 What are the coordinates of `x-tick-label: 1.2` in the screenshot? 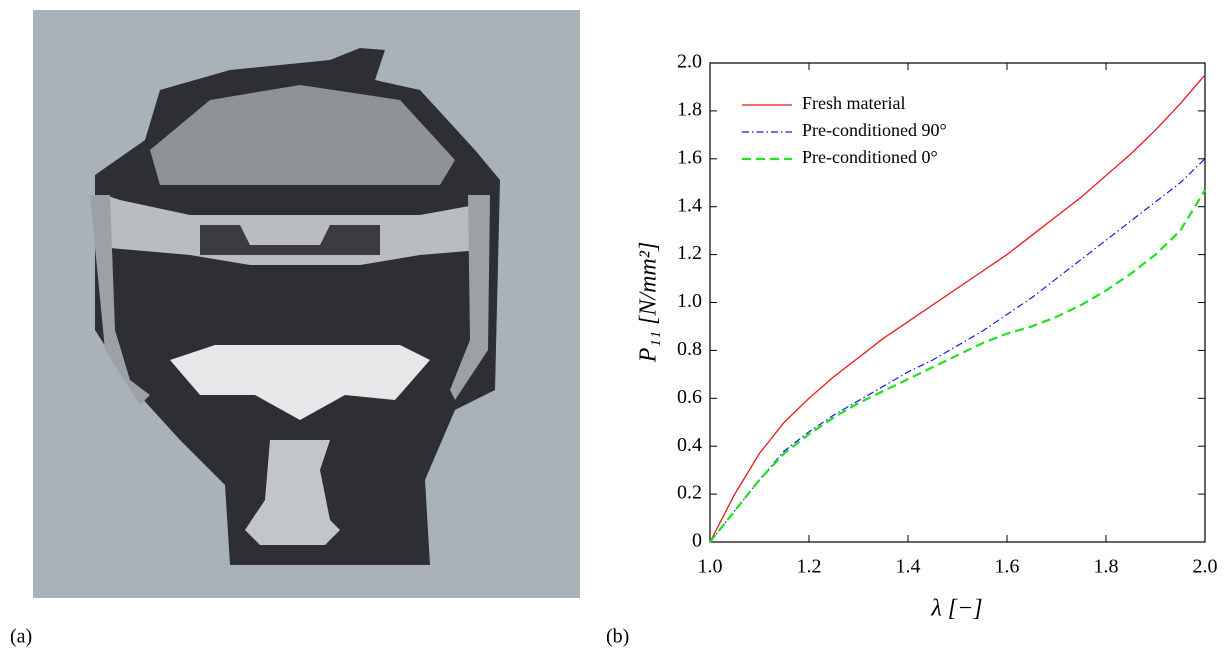 It's located at (809, 567).